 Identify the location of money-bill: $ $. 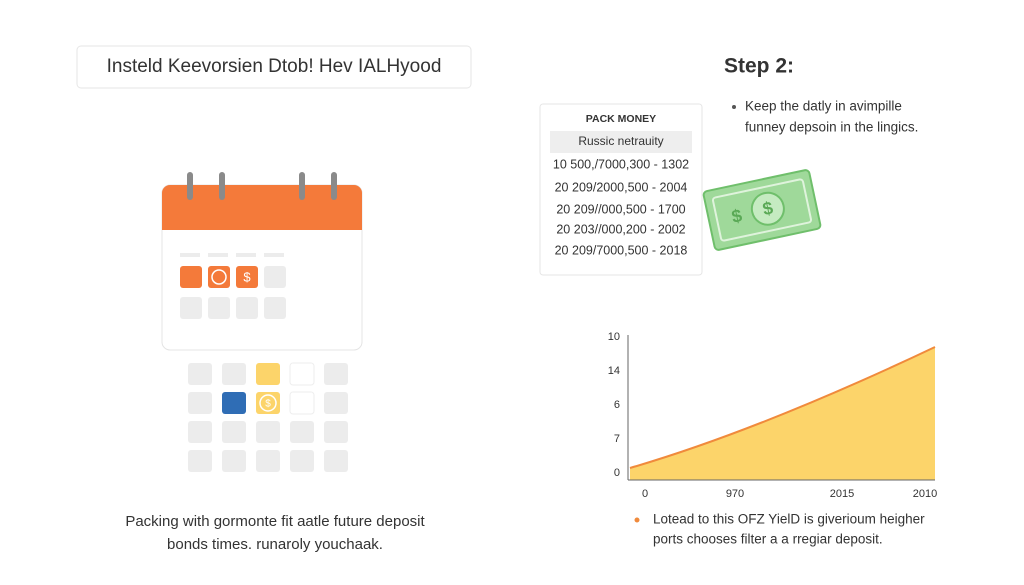
(762, 210).